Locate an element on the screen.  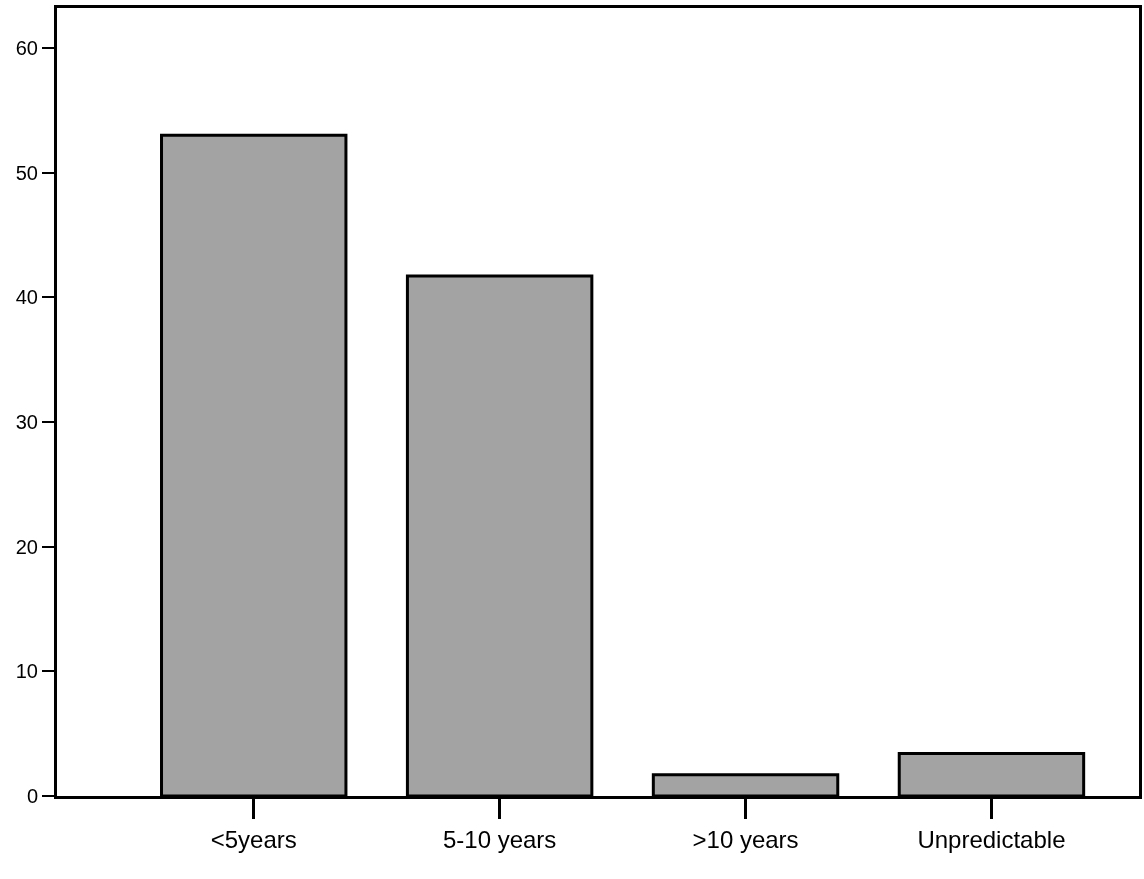
y-tick-label: 50 is located at coordinates (26, 172).